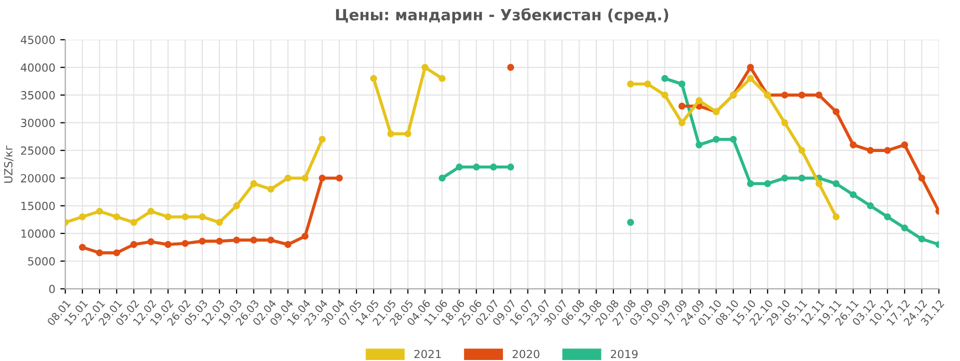 This screenshot has height=361, width=960. Describe the element at coordinates (38, 150) in the screenshot. I see `y-tick-label: 25000` at that location.